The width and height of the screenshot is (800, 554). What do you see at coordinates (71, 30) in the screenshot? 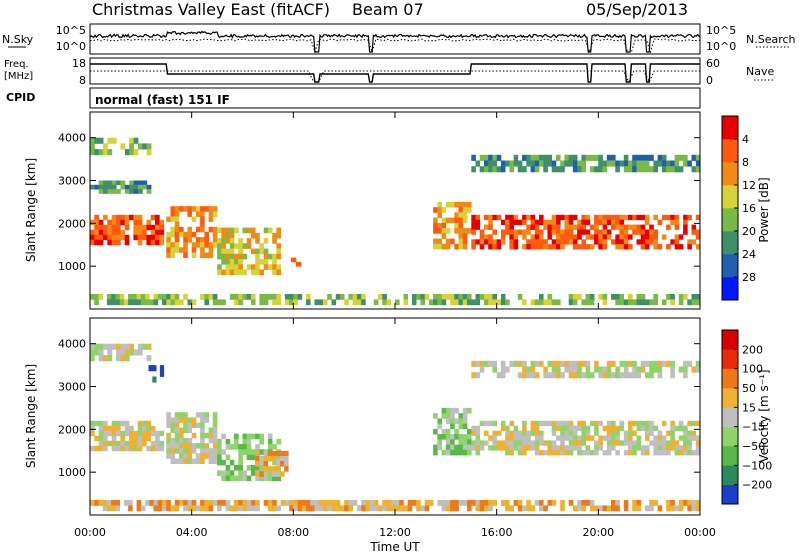
I see `nsky-tick-top: 10^5` at bounding box center [71, 30].